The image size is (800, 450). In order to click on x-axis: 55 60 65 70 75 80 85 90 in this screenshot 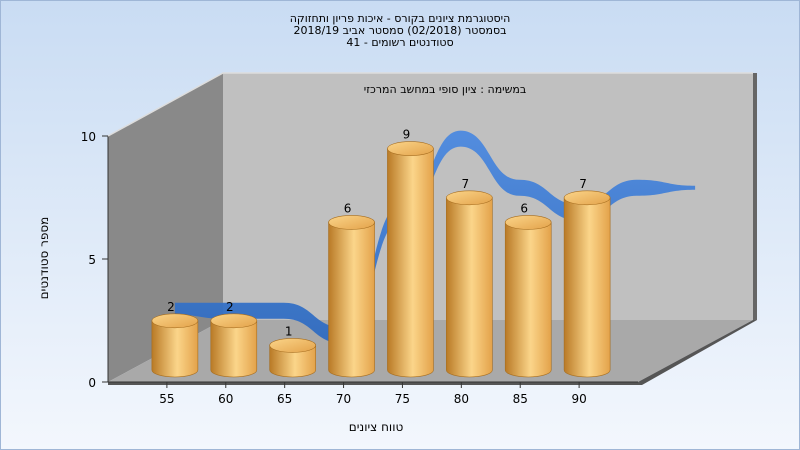, I will do `click(373, 394)`.